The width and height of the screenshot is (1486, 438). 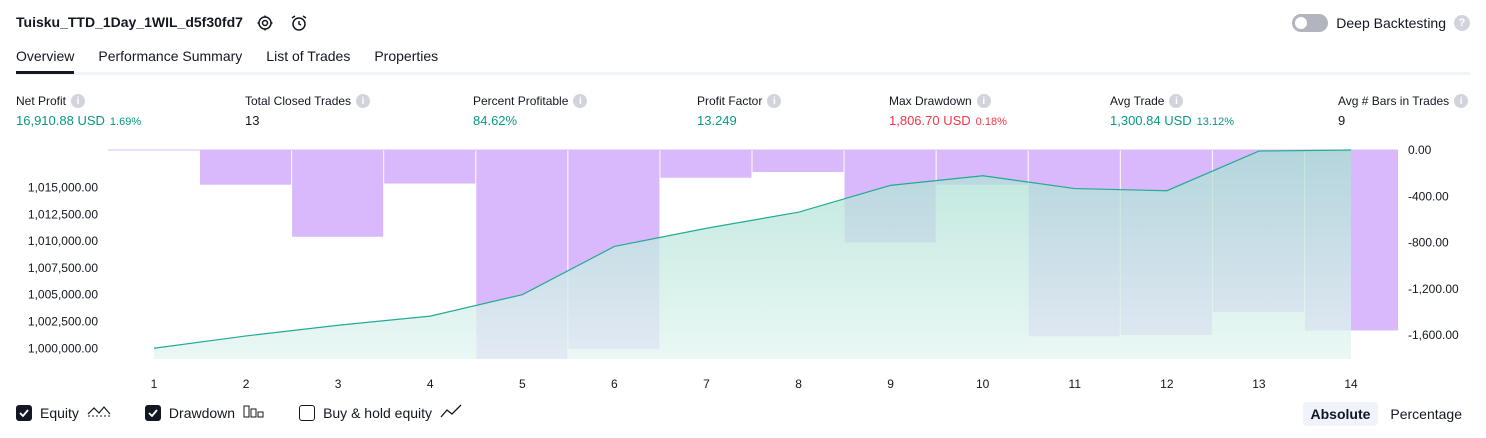 What do you see at coordinates (1215, 122) in the screenshot?
I see `metric-percent: 13.12%` at bounding box center [1215, 122].